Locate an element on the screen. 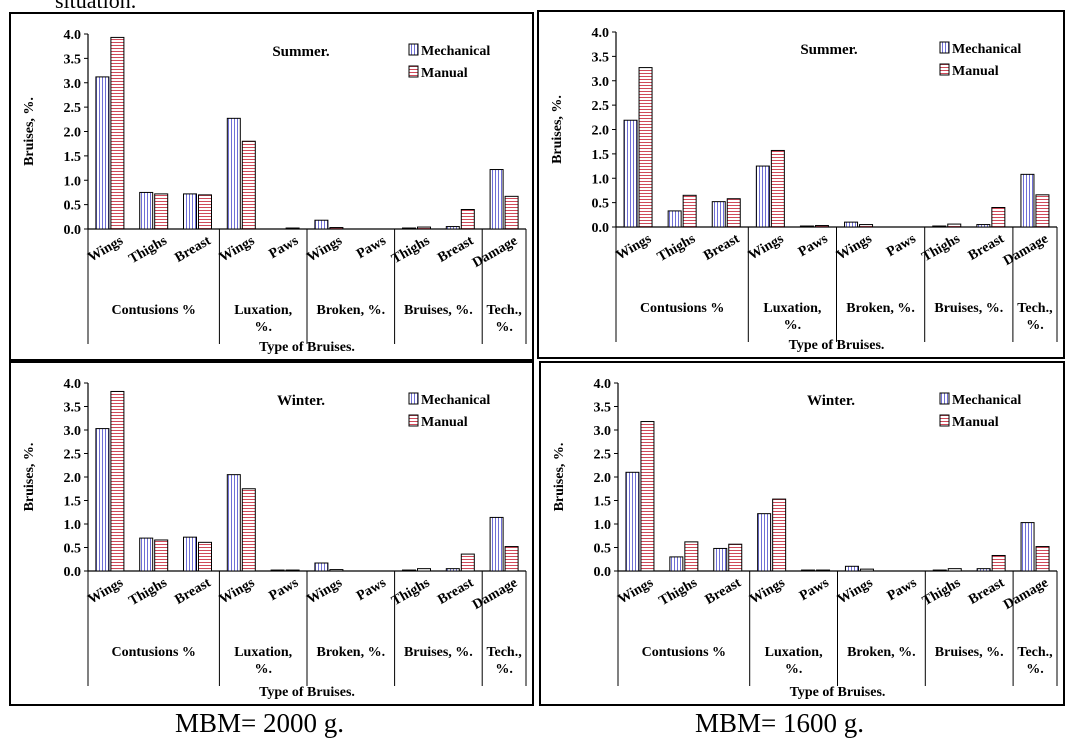  group-label: Luxation,%. is located at coordinates (263, 319).